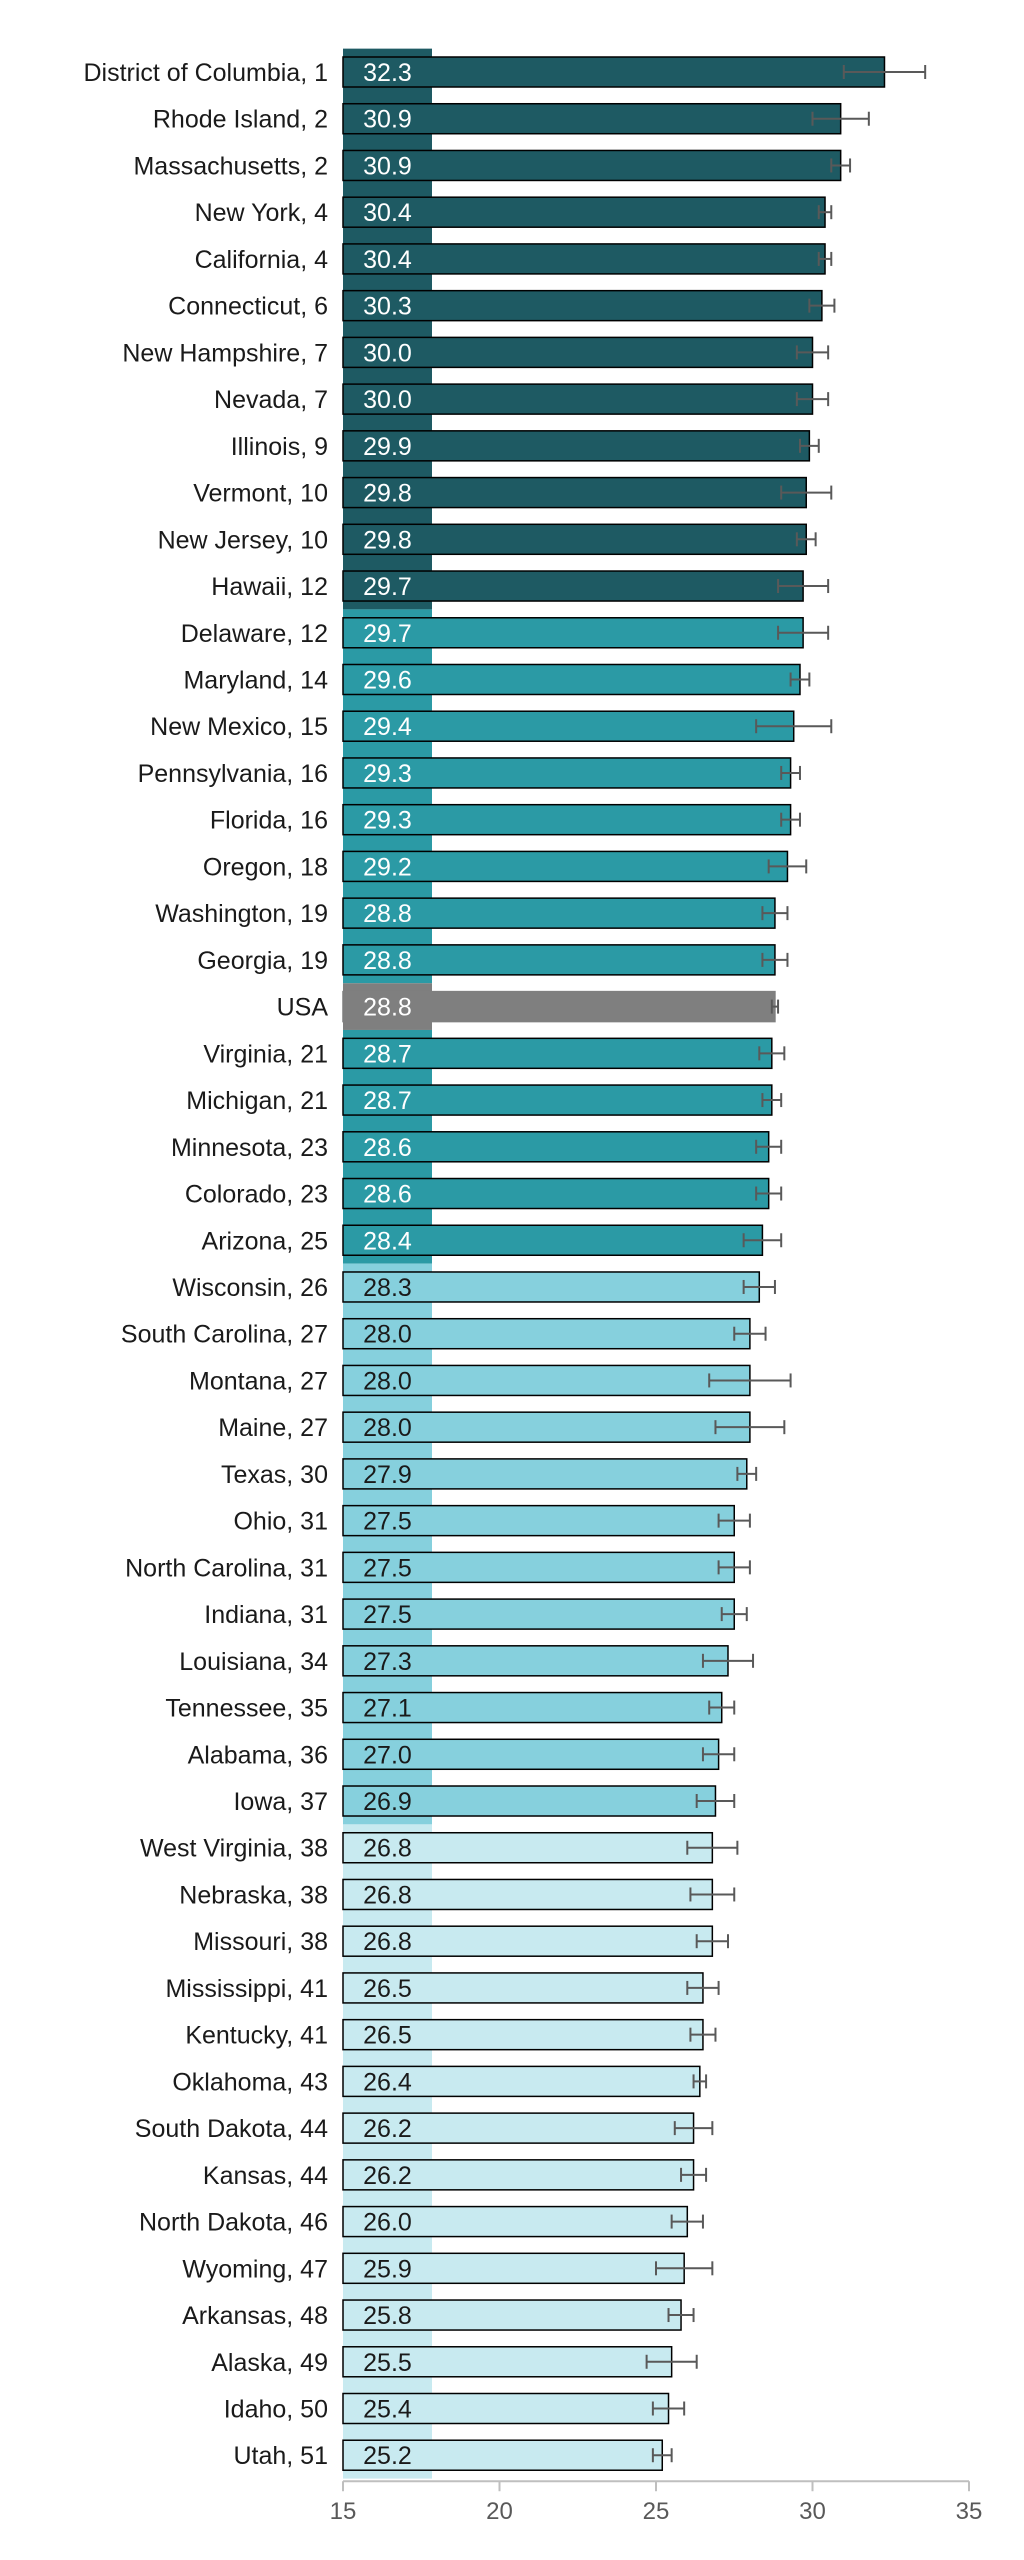 This screenshot has width=1024, height=2560. I want to click on category-label: Connecticut, 6, so click(248, 307).